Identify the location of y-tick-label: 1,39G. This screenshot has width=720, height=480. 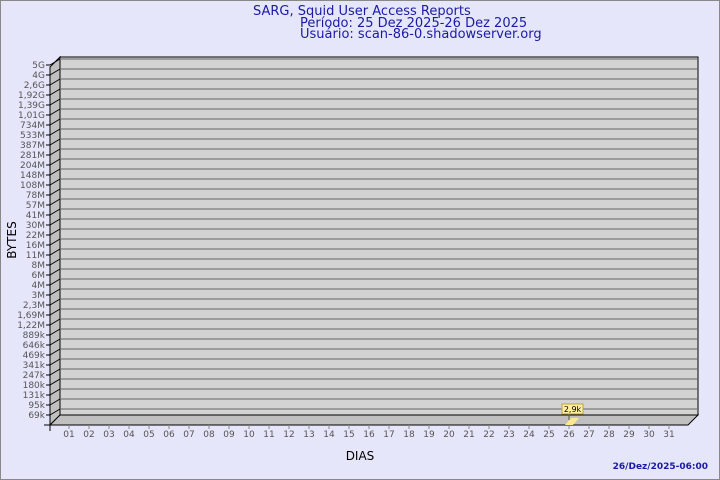
(31, 106).